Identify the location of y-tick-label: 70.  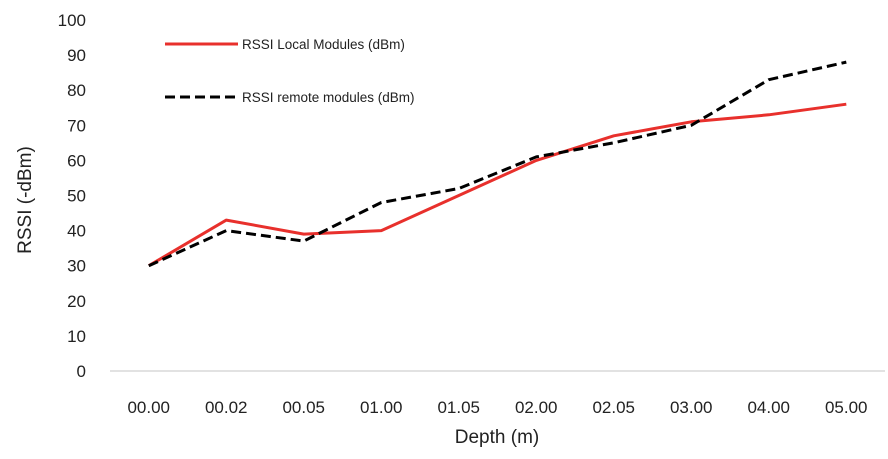
(76, 125).